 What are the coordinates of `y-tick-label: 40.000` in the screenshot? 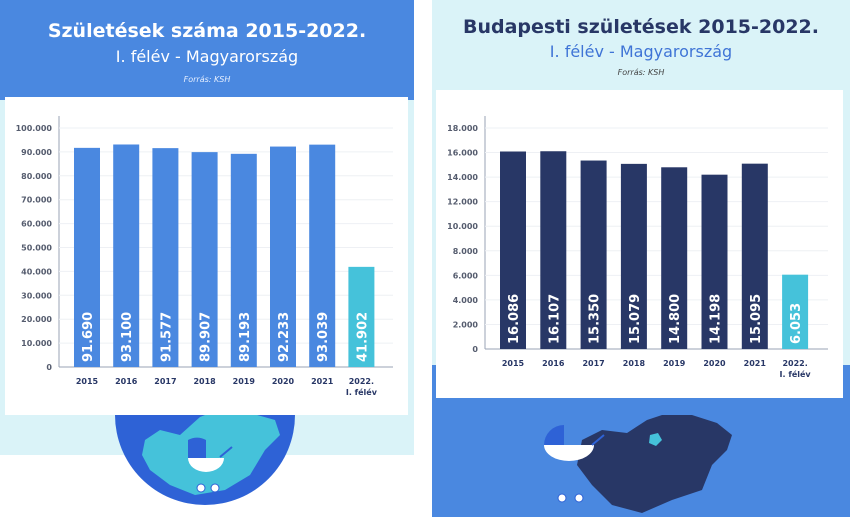 It's located at (36, 271).